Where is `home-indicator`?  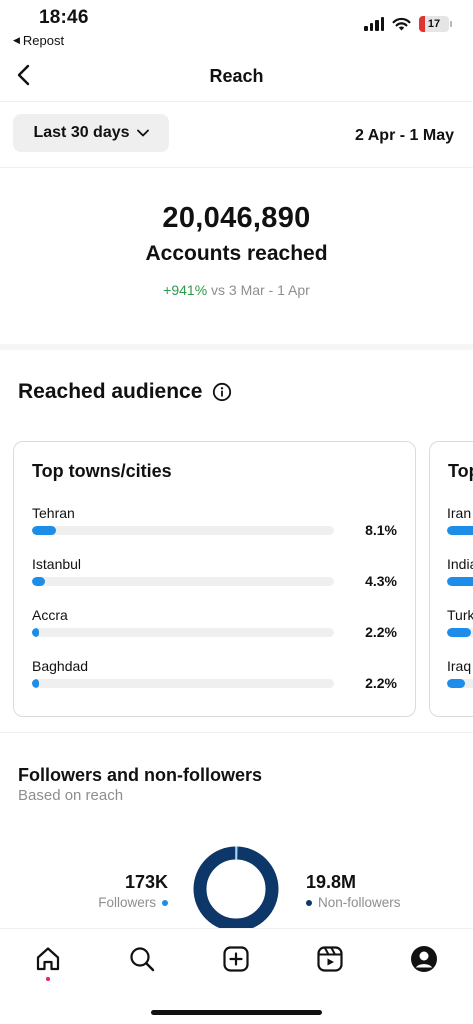
home-indicator is located at coordinates (236, 1012).